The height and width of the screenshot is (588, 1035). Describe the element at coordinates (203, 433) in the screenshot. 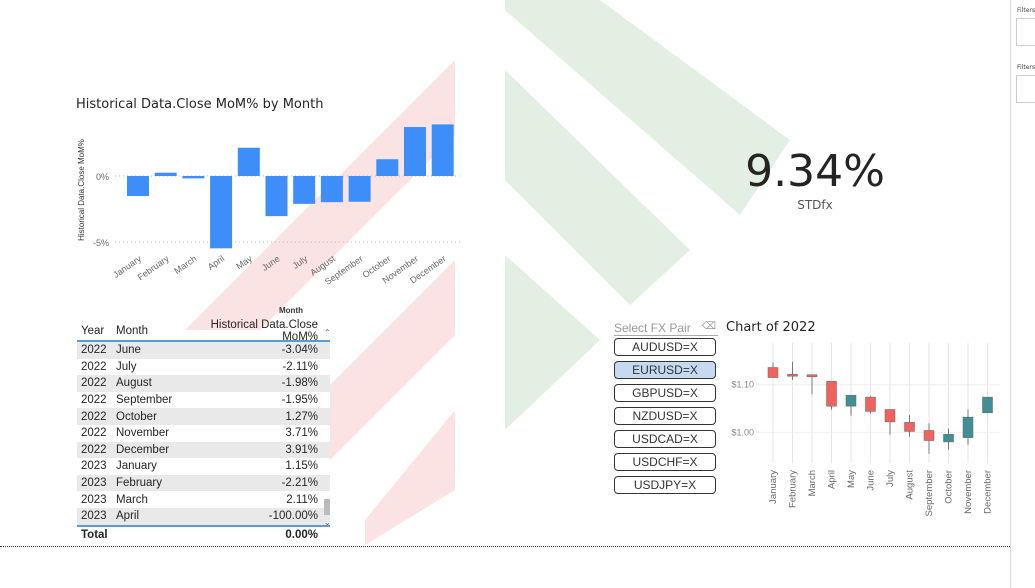

I see `table-row: 2022 November 3.71%` at that location.